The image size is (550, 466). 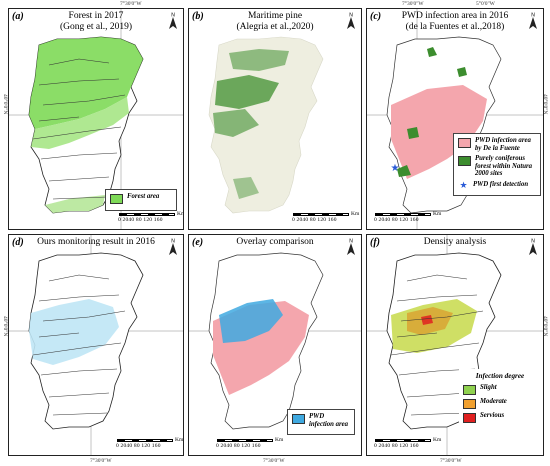 What do you see at coordinates (275, 242) in the screenshot?
I see `panel-title: Overlay comparison` at bounding box center [275, 242].